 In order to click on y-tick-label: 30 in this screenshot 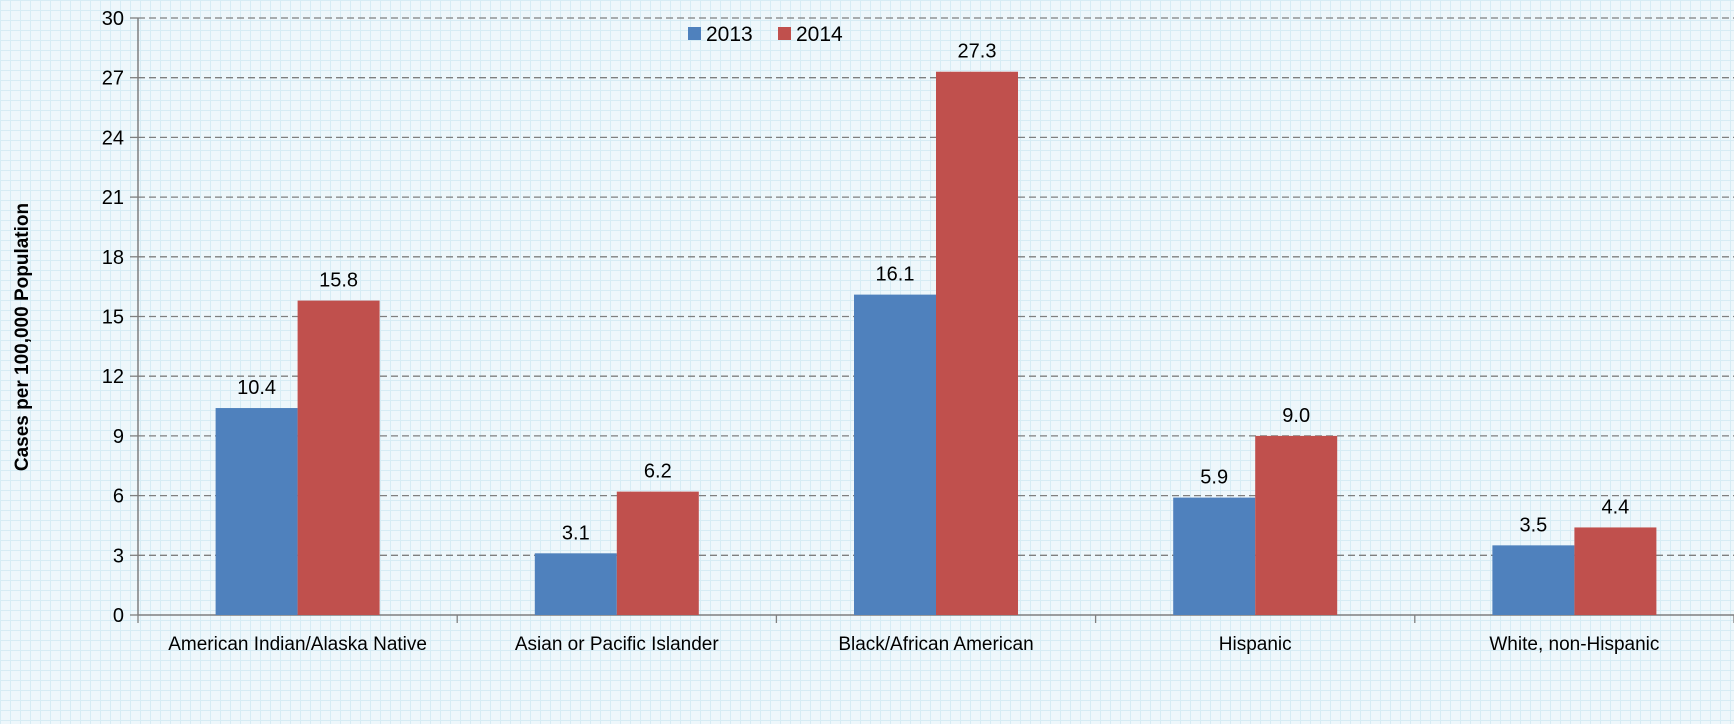, I will do `click(113, 19)`.